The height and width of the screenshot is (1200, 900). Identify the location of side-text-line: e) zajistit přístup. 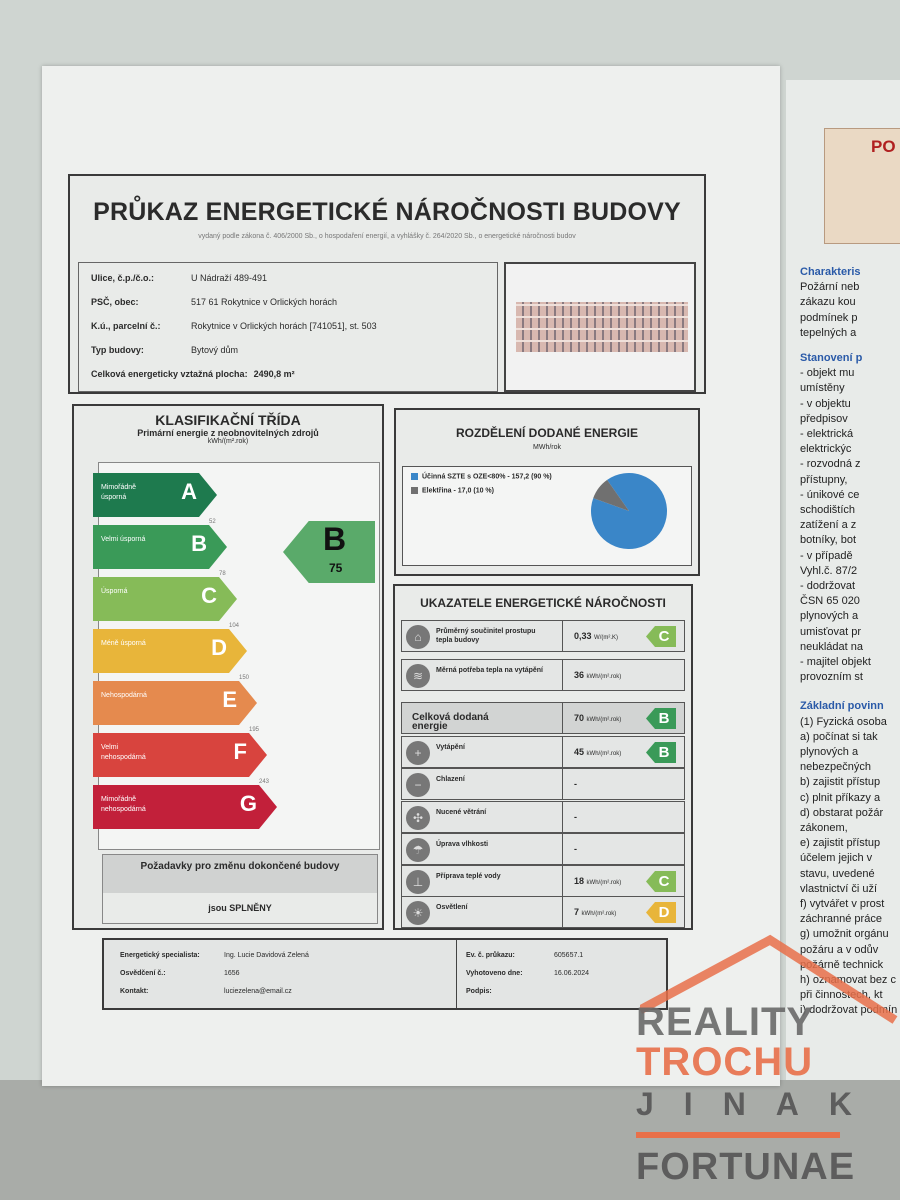
(840, 843).